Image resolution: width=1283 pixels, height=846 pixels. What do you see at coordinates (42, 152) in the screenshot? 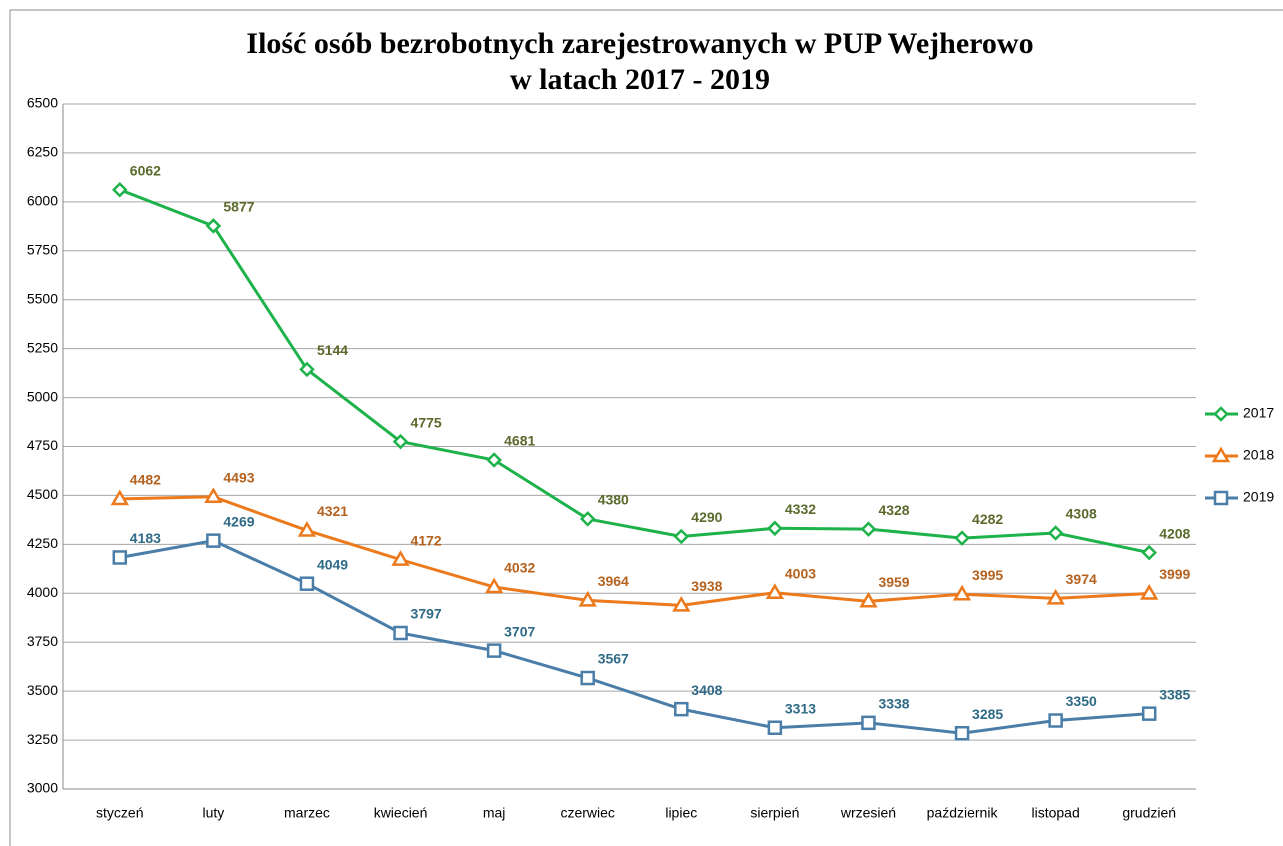
I see `y-tick-label: 6250` at bounding box center [42, 152].